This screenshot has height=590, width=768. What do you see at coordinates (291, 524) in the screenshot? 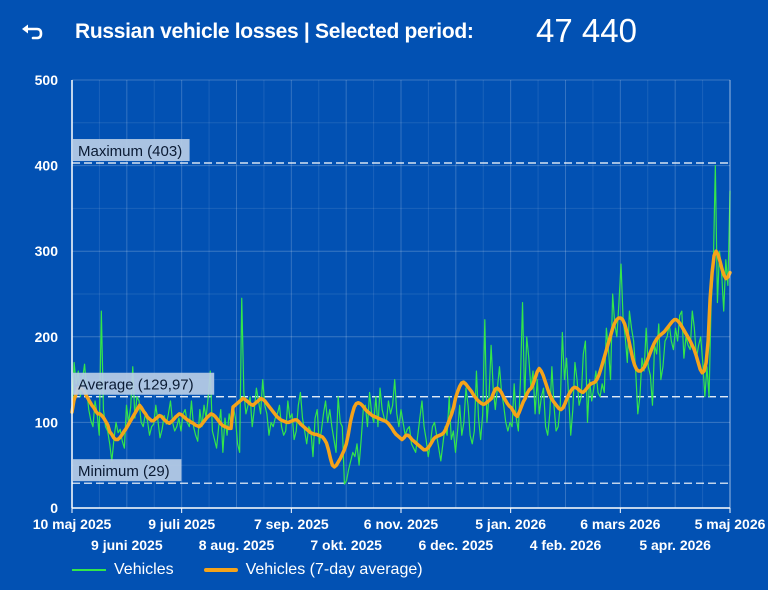
I see `x-tick-label: 7 sep. 2025` at bounding box center [291, 524].